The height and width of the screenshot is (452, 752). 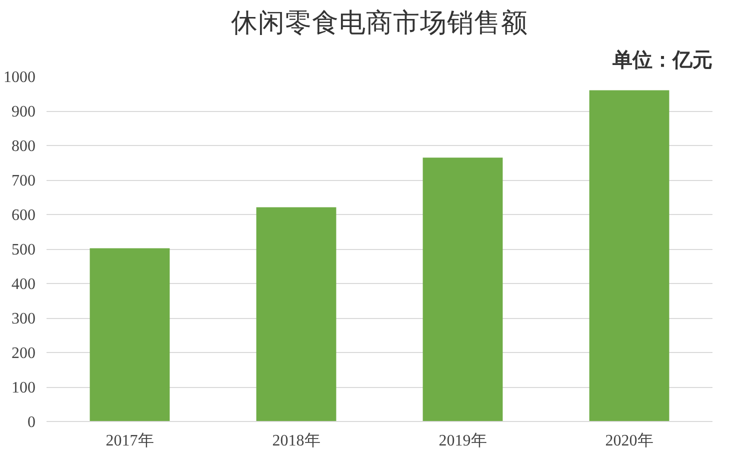 I want to click on x-tick-label: 2020年, so click(x=629, y=441).